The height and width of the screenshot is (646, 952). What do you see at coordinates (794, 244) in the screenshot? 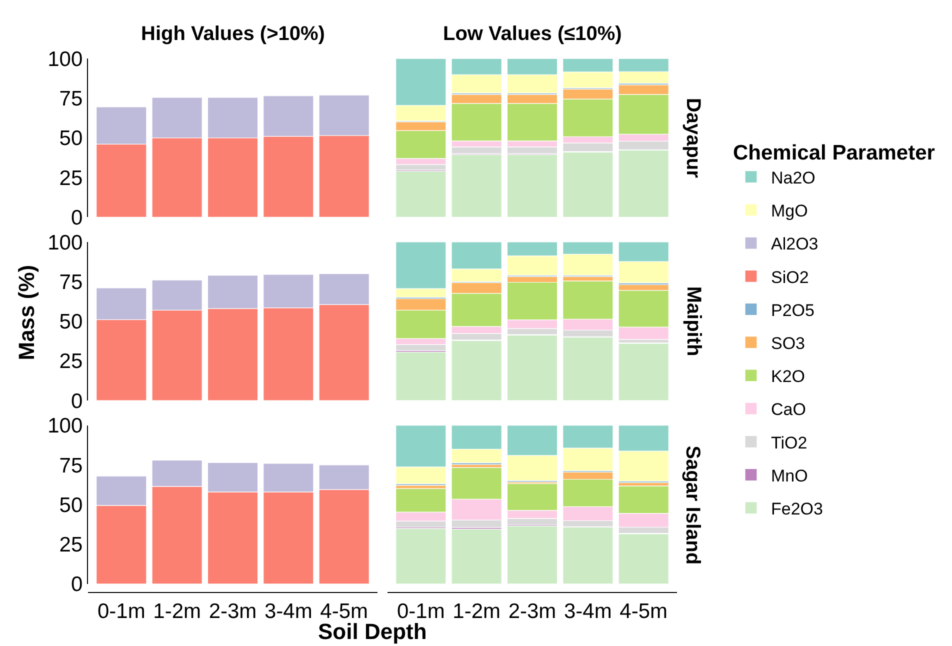
I see `legend-label: Al2O3` at bounding box center [794, 244].